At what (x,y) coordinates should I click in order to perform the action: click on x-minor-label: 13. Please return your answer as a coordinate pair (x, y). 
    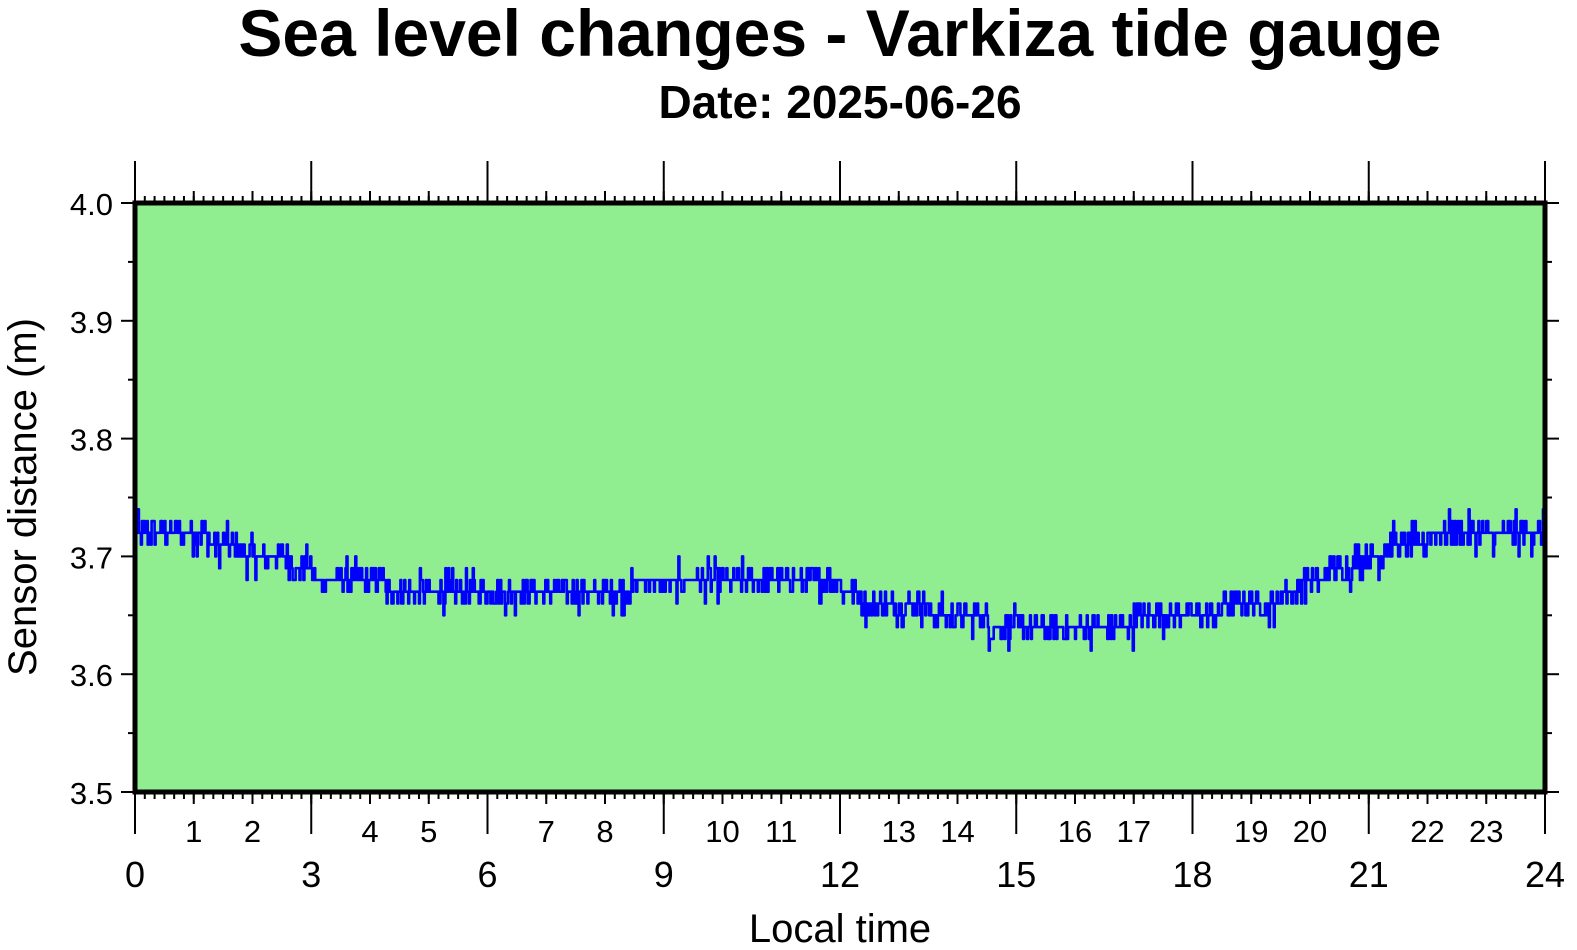
    Looking at the image, I should click on (899, 831).